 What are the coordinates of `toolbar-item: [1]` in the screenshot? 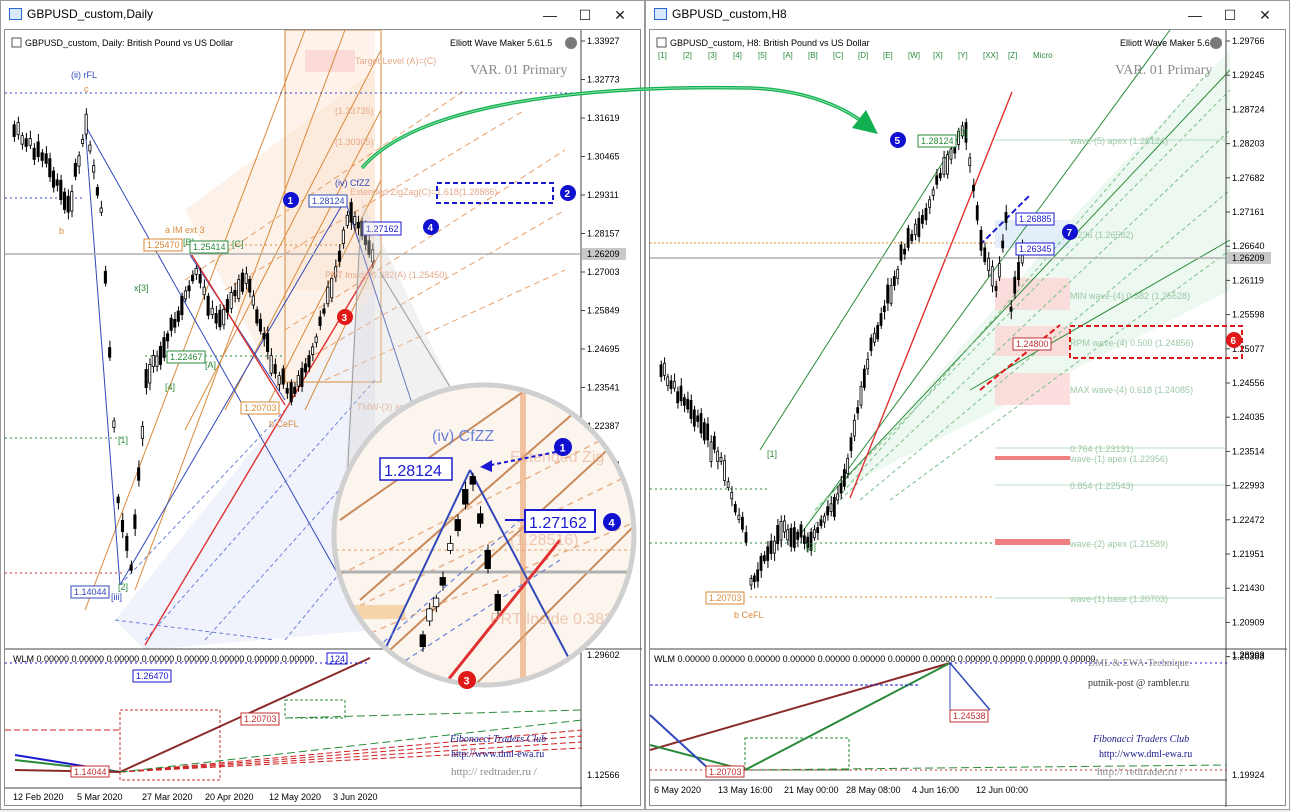 It's located at (662, 55).